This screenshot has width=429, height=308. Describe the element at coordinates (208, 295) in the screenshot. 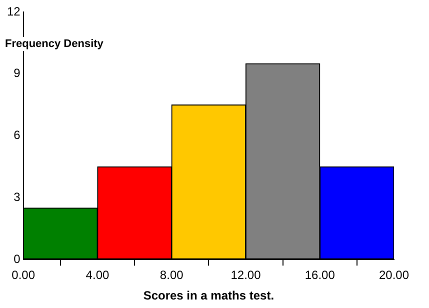

I see `x-axis-title: Scores in a maths test.` at that location.